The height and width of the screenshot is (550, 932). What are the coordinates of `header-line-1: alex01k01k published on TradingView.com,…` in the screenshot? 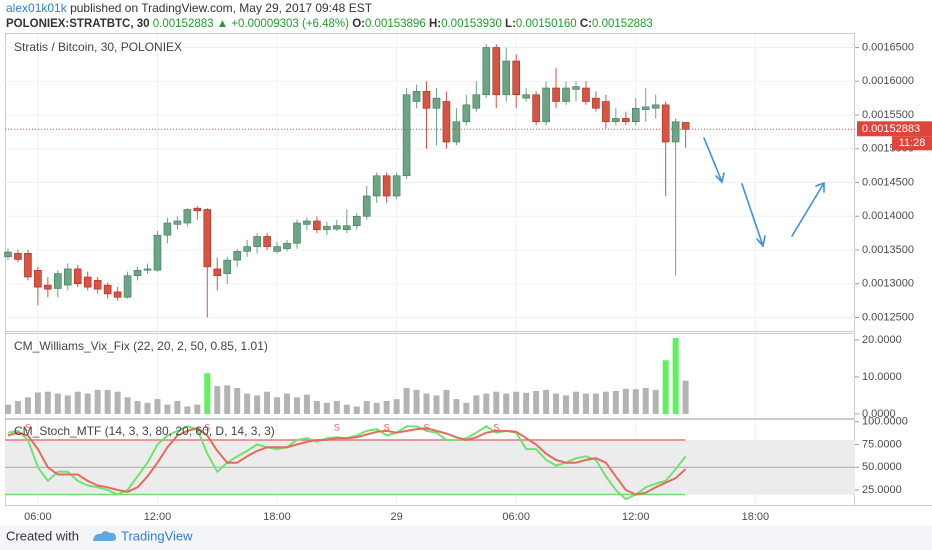 It's located at (189, 8).